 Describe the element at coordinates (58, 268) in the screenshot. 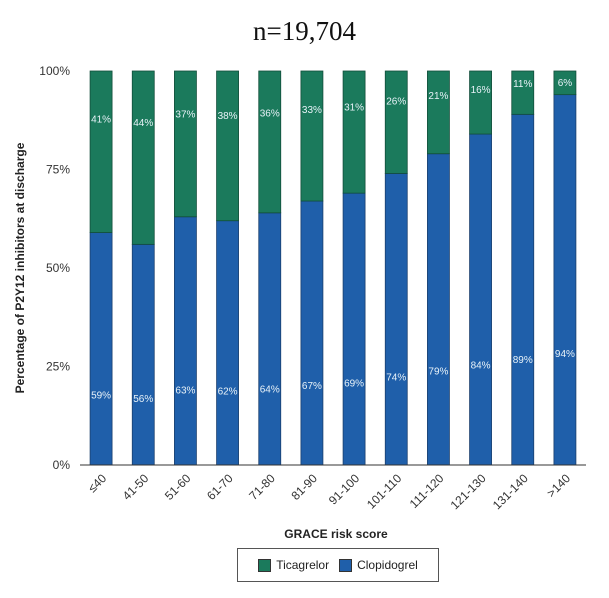

I see `y-tick-label: 50%` at that location.